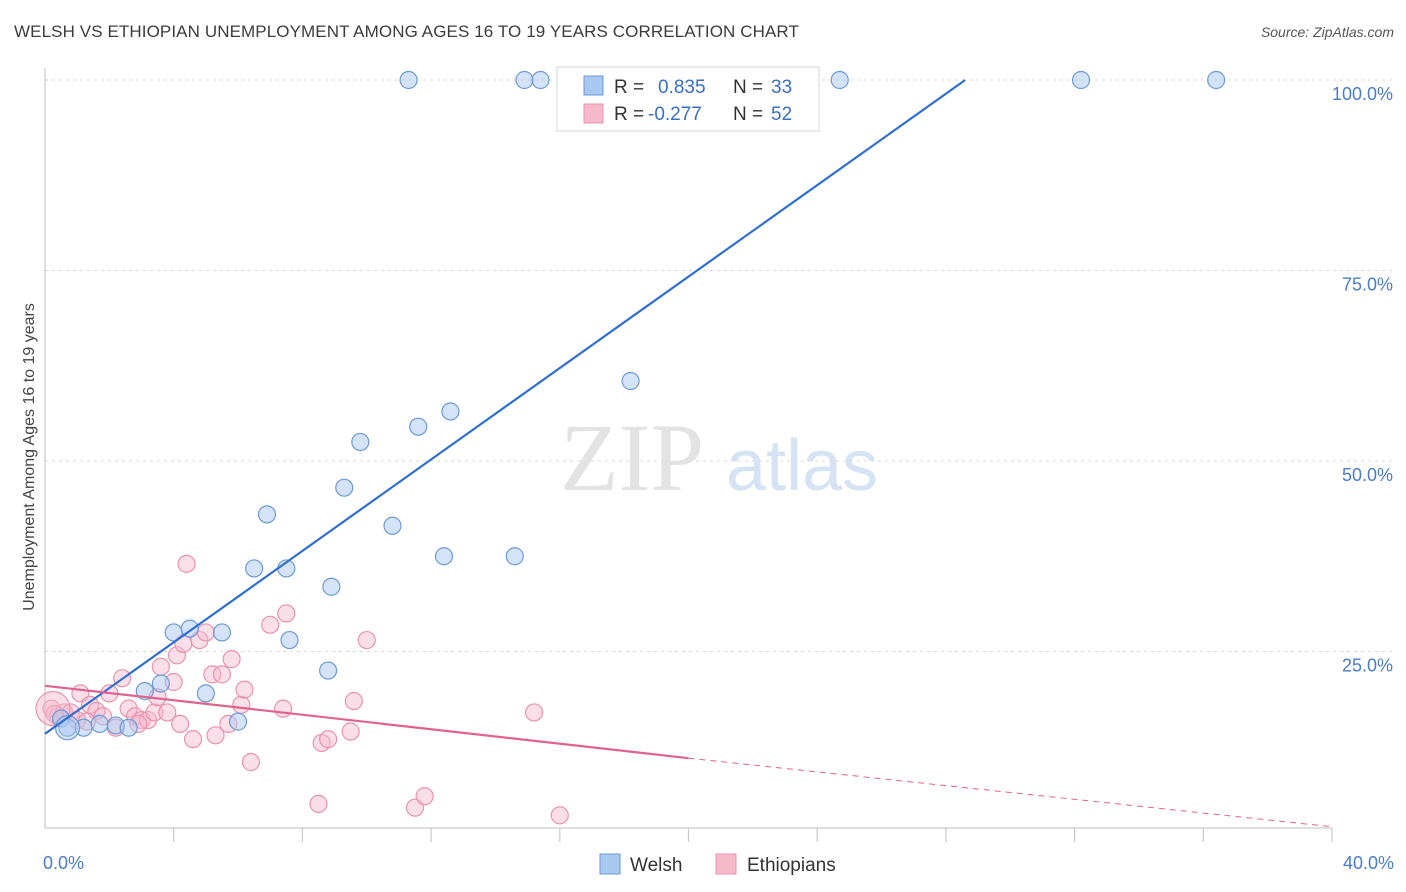 This screenshot has height=892, width=1406. What do you see at coordinates (748, 87) in the screenshot?
I see `legend-welsh-n-label: N =` at bounding box center [748, 87].